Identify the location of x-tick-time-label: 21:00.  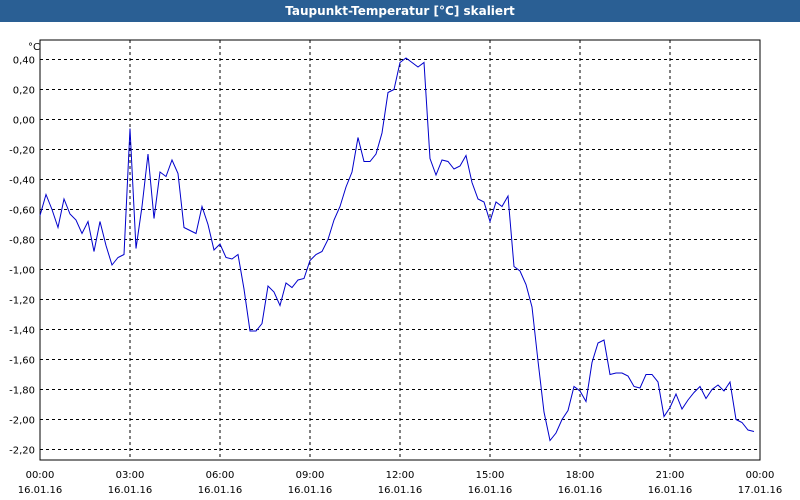
(670, 475).